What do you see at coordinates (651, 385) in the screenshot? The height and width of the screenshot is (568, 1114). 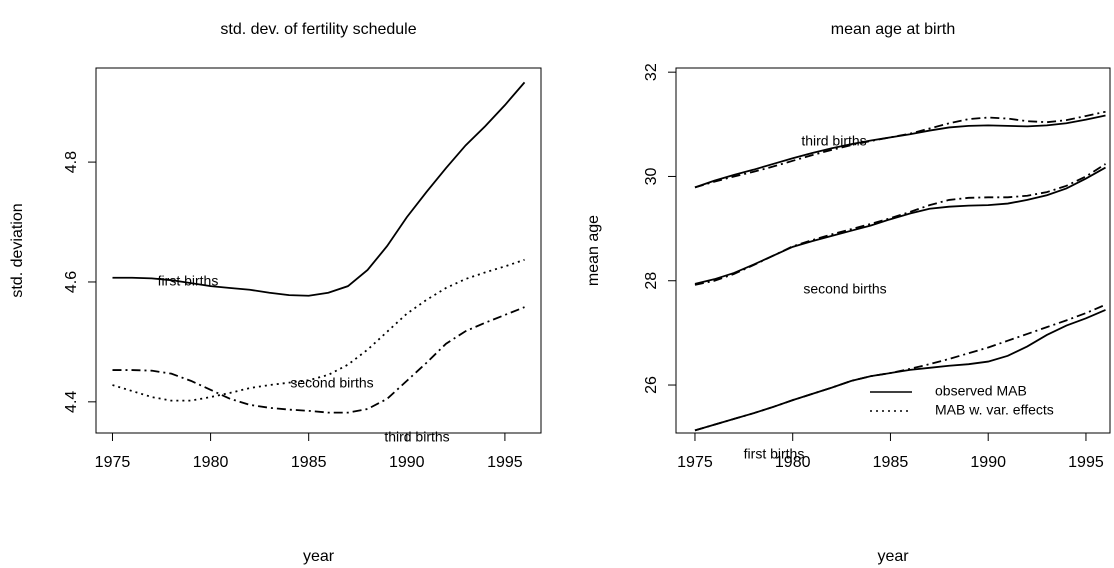 I see `y-tick-label: 26` at bounding box center [651, 385].